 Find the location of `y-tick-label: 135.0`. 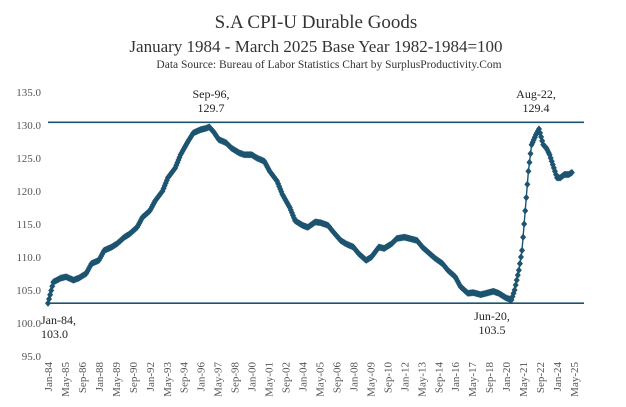

y-tick-label: 135.0 is located at coordinates (28, 93).